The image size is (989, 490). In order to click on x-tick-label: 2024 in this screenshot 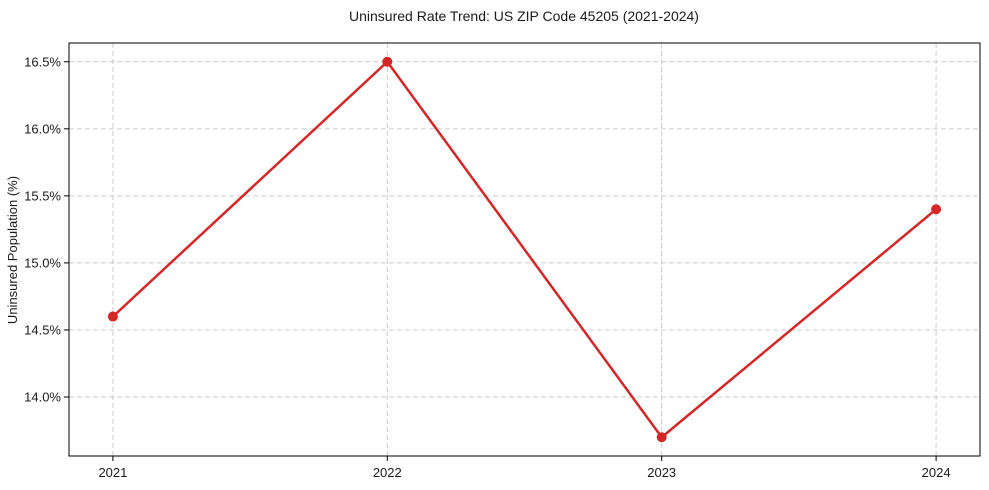, I will do `click(936, 472)`.